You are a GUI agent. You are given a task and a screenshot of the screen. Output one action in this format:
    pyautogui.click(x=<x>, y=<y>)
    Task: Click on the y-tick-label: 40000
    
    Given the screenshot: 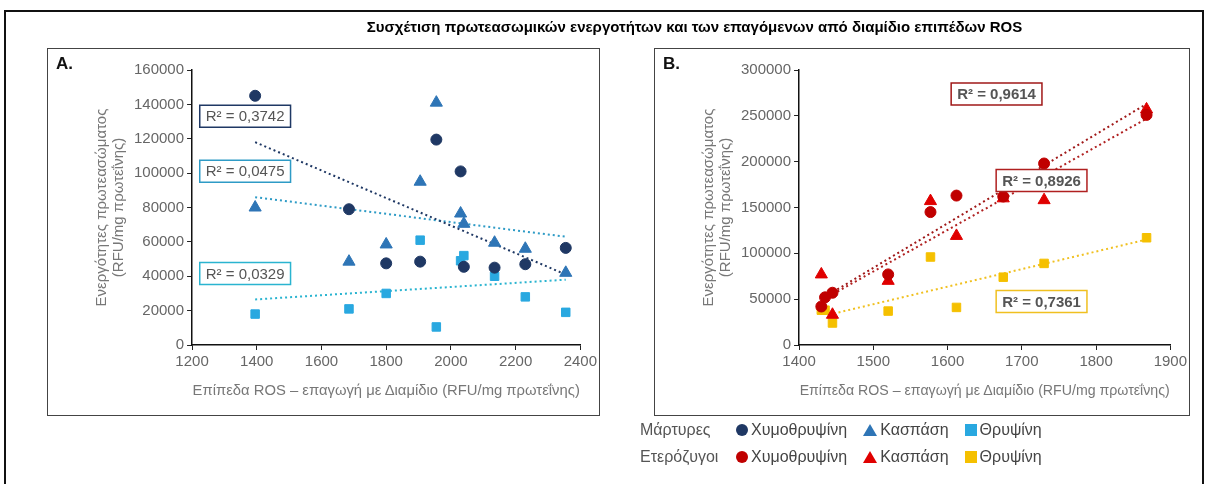 What is the action you would take?
    pyautogui.click(x=163, y=275)
    